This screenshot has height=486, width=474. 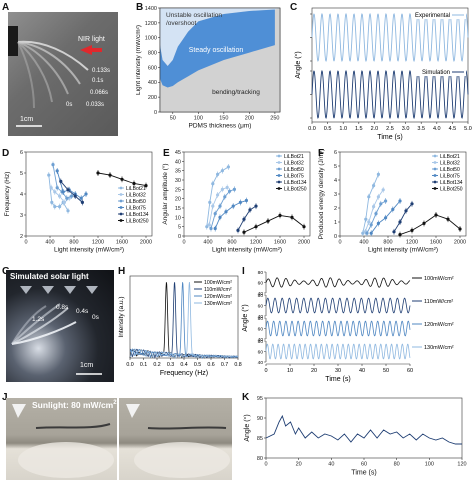 What do you see at coordinates (210, 365) in the screenshot?
I see `h-xtick-label: 0.6` at bounding box center [210, 365].